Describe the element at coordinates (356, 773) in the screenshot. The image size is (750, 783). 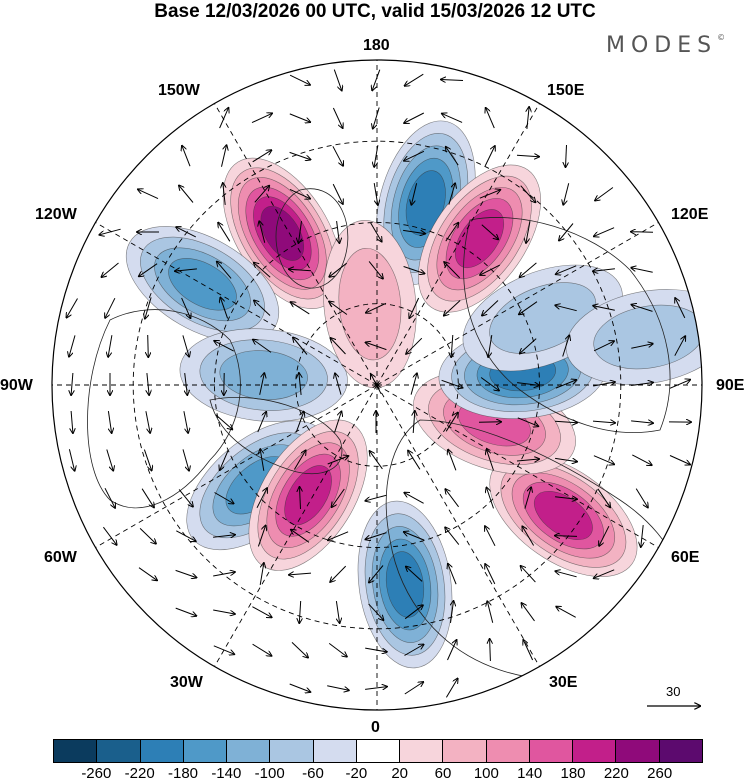
I see `colorbar-tick-label: -20` at that location.